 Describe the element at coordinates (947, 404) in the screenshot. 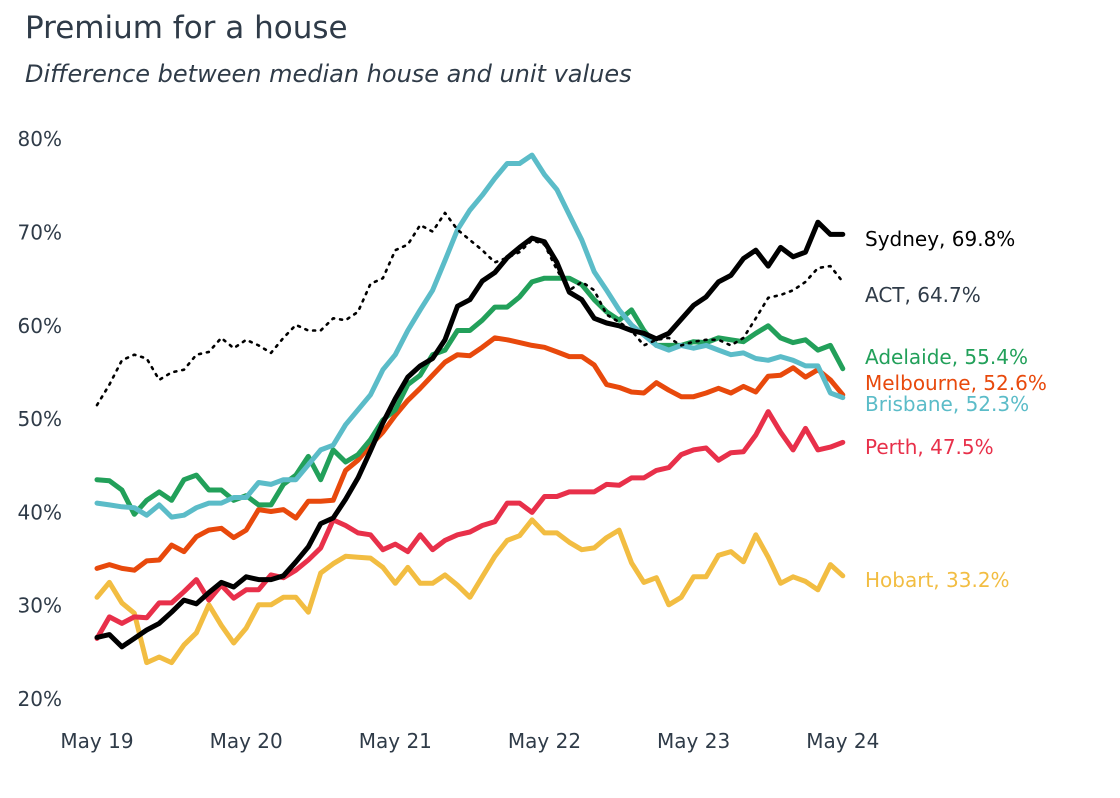

I see `series-label-brisbane: Brisbane, 52.3%` at that location.